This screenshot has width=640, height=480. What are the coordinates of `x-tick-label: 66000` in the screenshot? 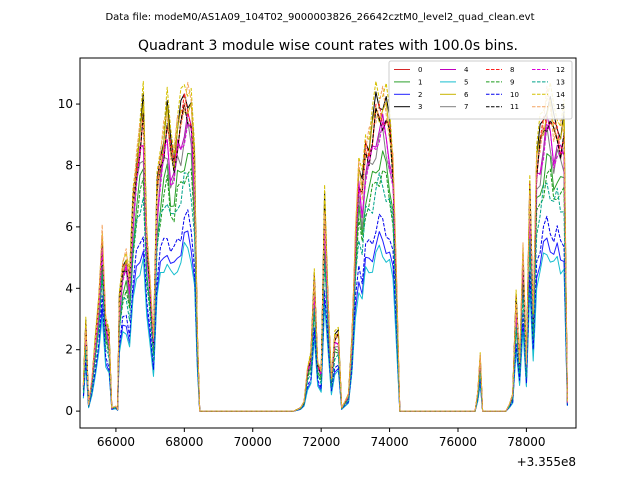 It's located at (116, 442).